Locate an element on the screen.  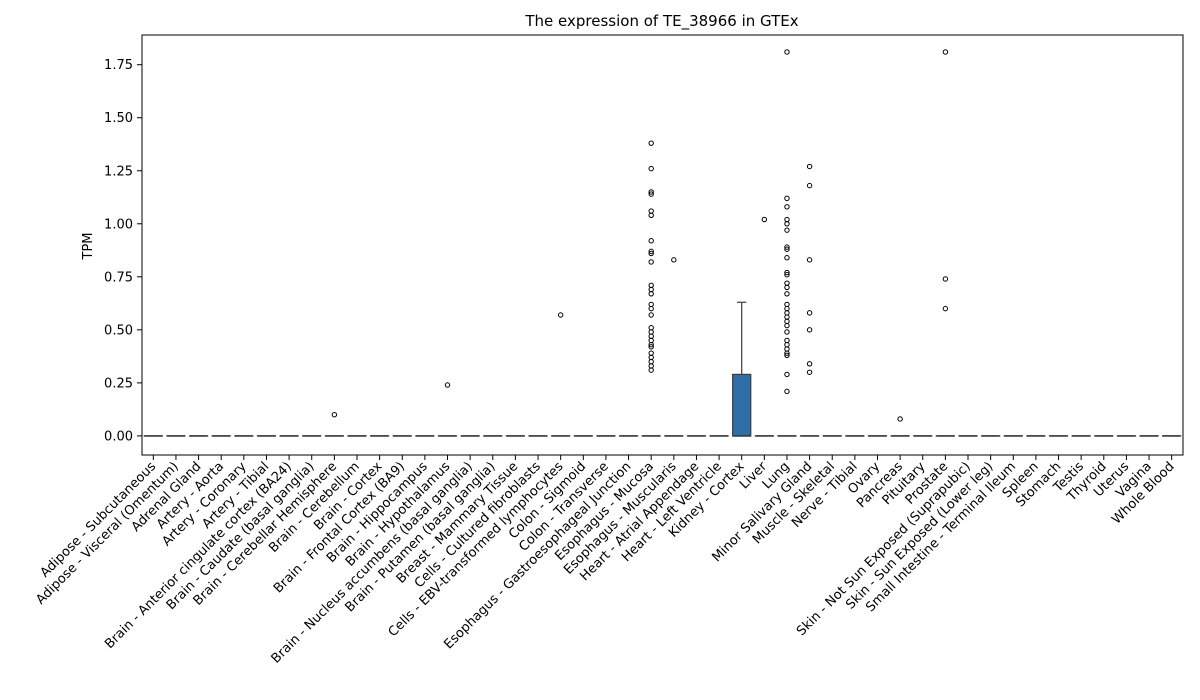
y-tick-label: 0.75 is located at coordinates (118, 277).